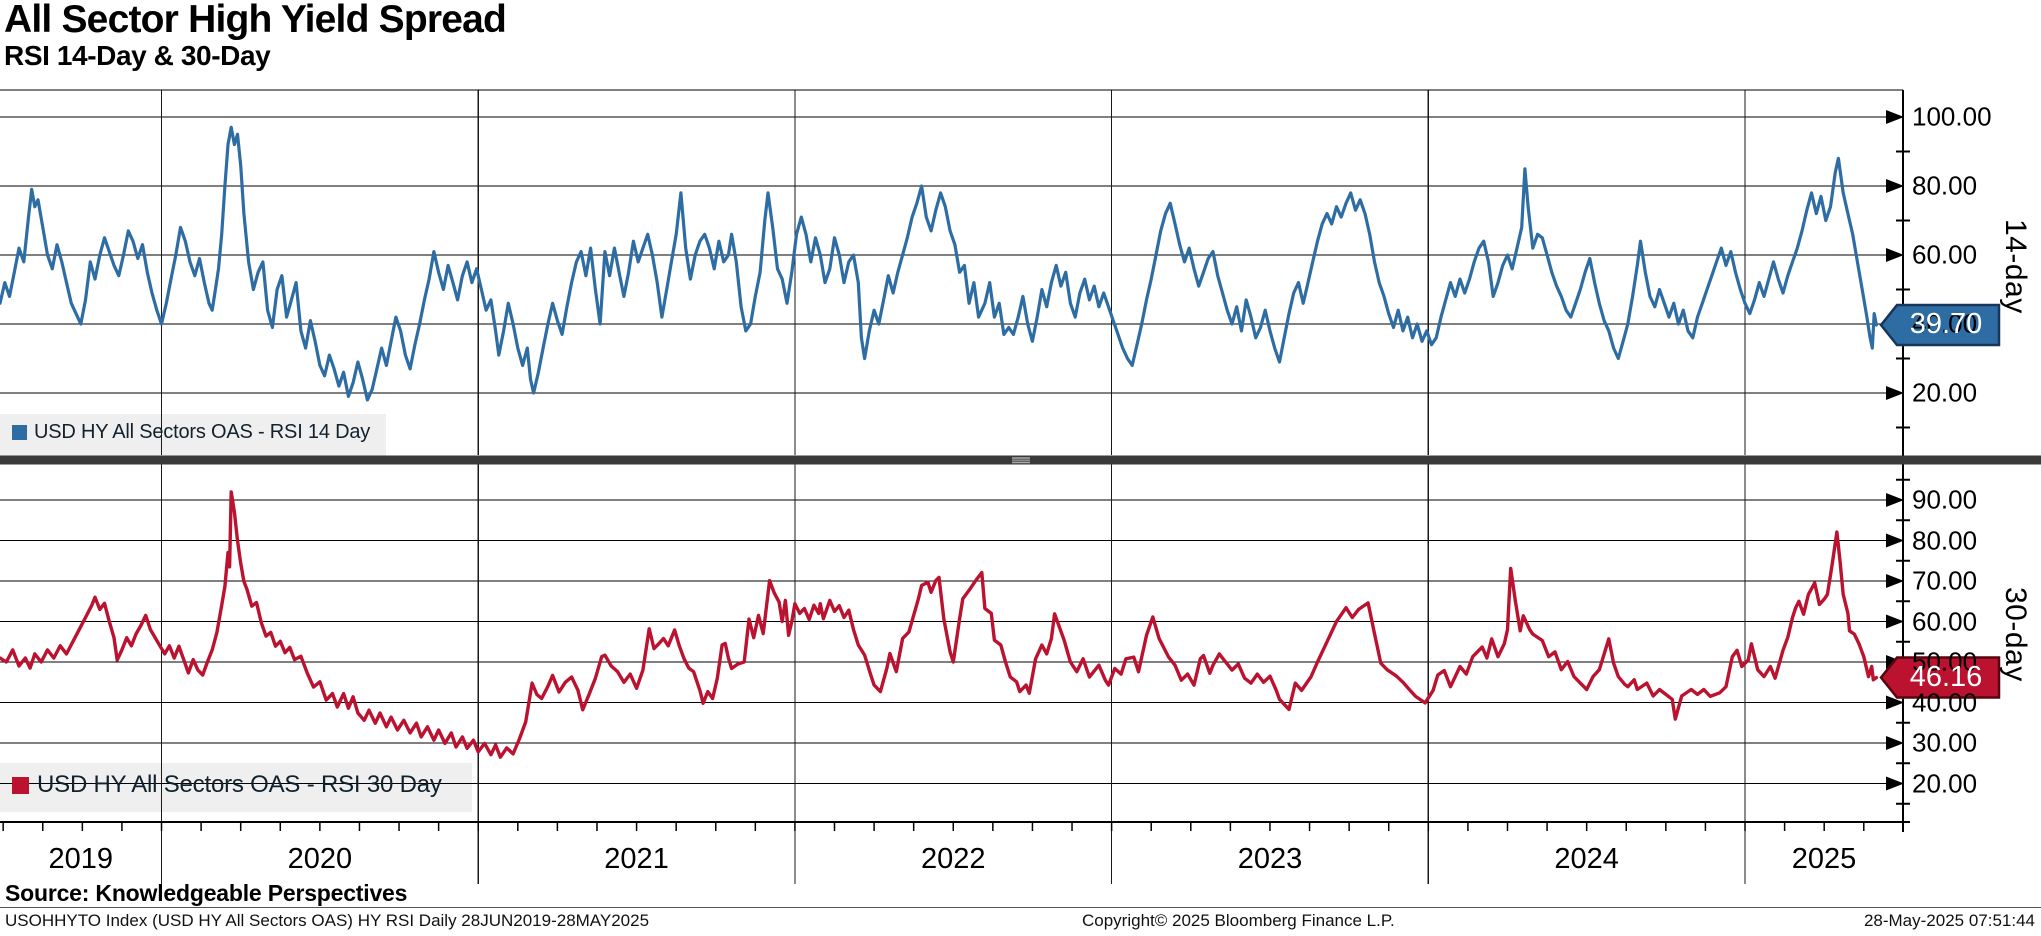 This screenshot has width=2041, height=936. I want to click on legend-item-rsi14: USD HY All Sectors OAS - RSI 14 Day, so click(191, 432).